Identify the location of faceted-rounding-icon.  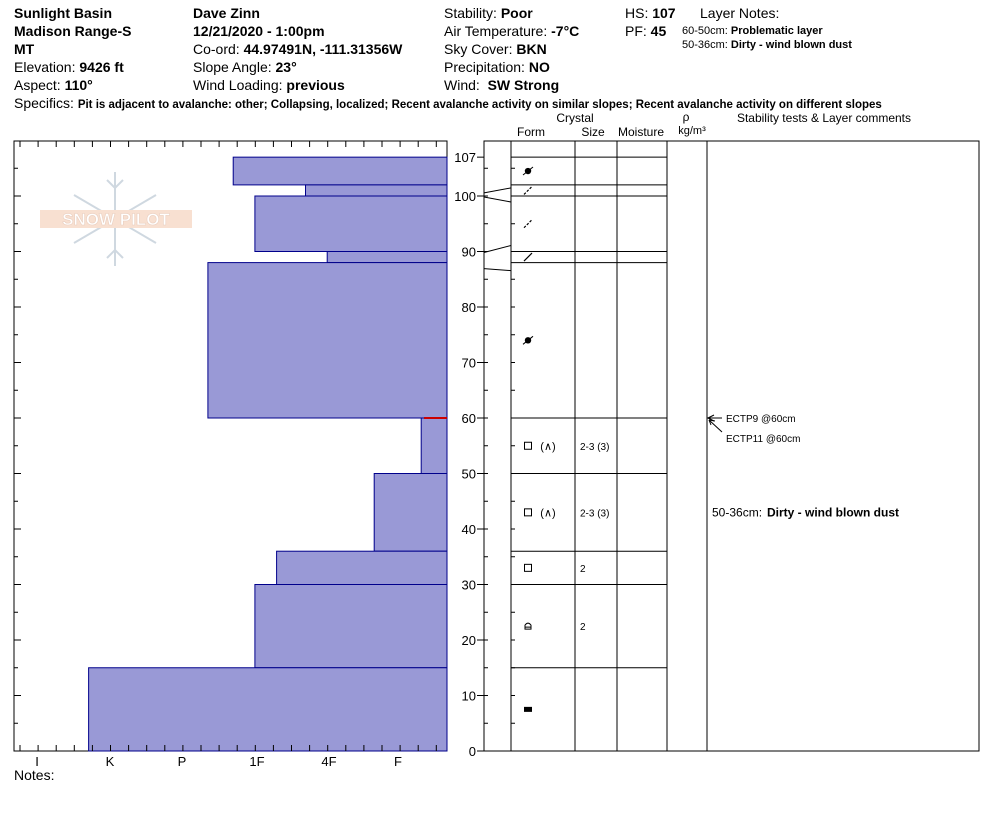
(528, 626).